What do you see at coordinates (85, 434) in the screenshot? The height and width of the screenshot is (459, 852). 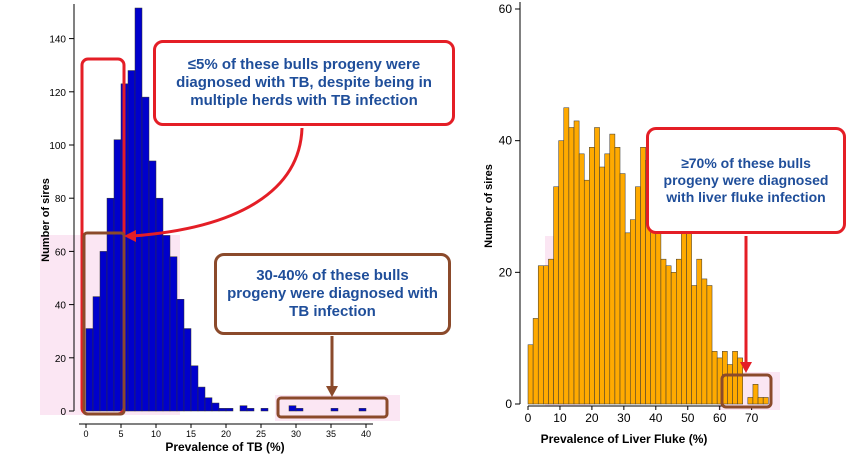 I see `tb-x-tick-label: 0` at bounding box center [85, 434].